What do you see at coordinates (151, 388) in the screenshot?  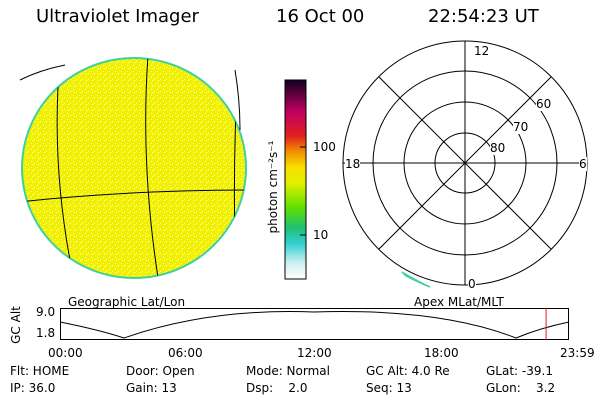 I see `status-gain: Gain: 13` at bounding box center [151, 388].